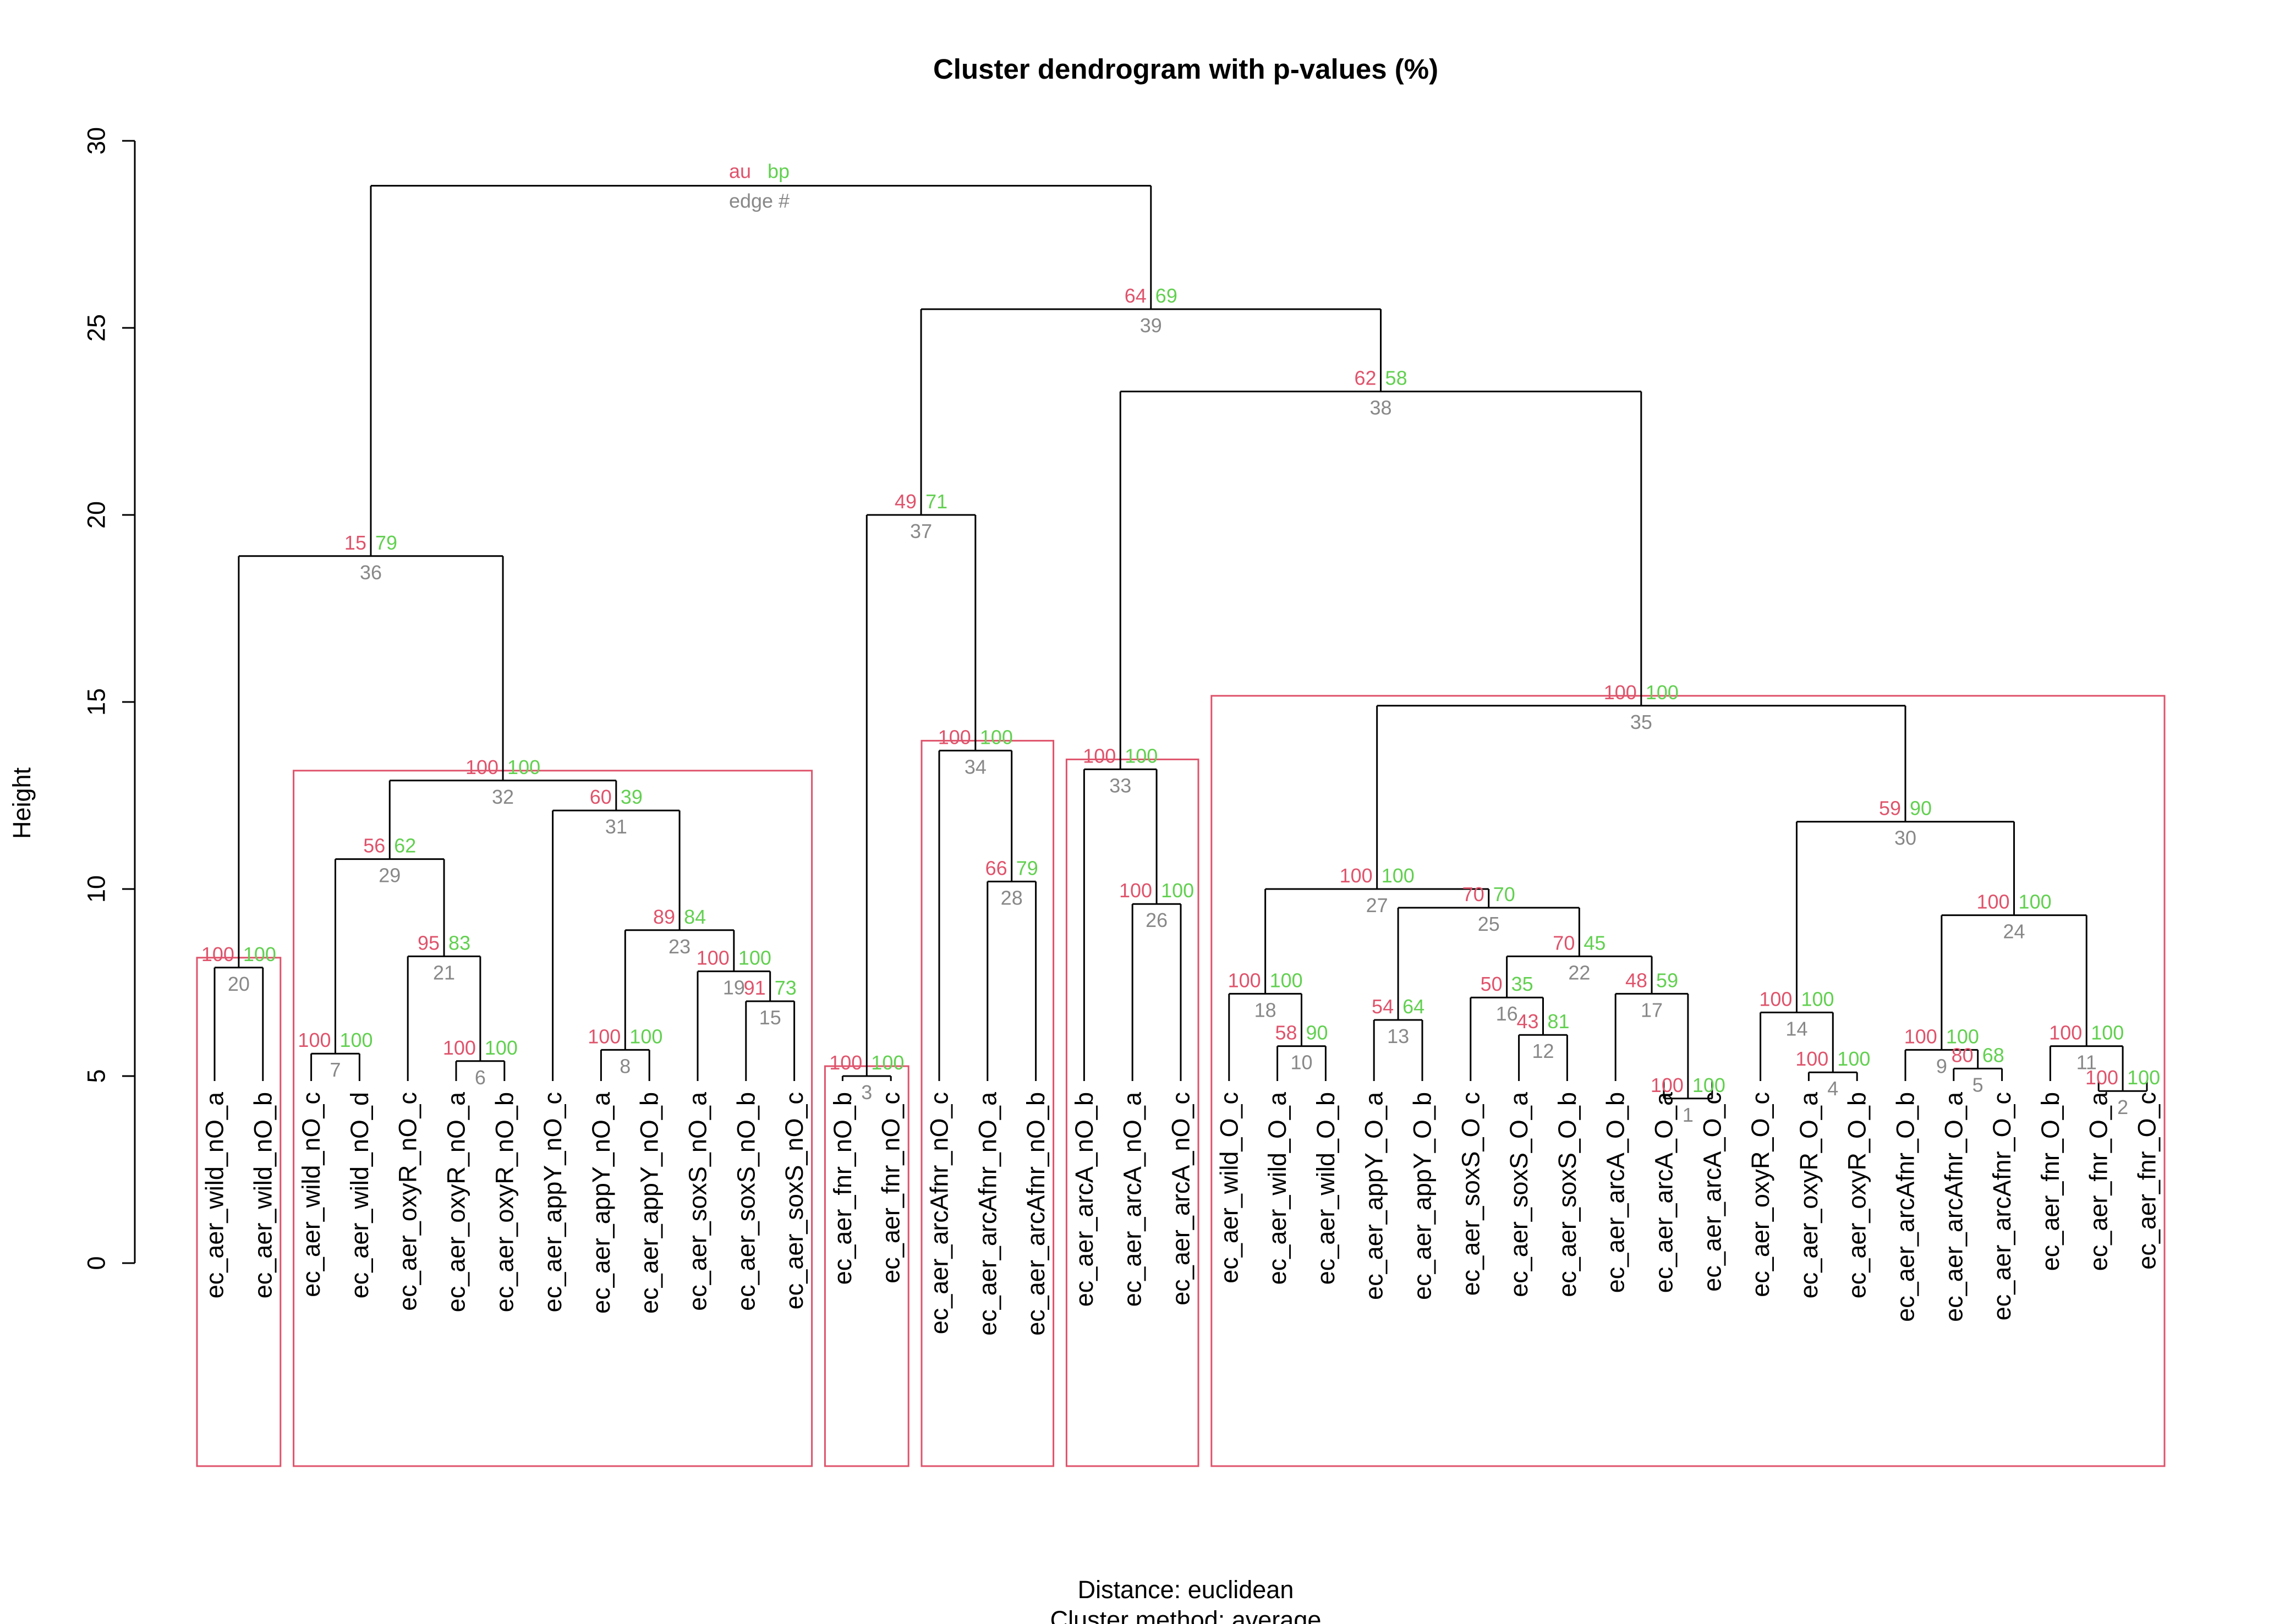  What do you see at coordinates (1857, 1195) in the screenshot?
I see `leaf-label: ec_aer_oxyR_O_b` at bounding box center [1857, 1195].